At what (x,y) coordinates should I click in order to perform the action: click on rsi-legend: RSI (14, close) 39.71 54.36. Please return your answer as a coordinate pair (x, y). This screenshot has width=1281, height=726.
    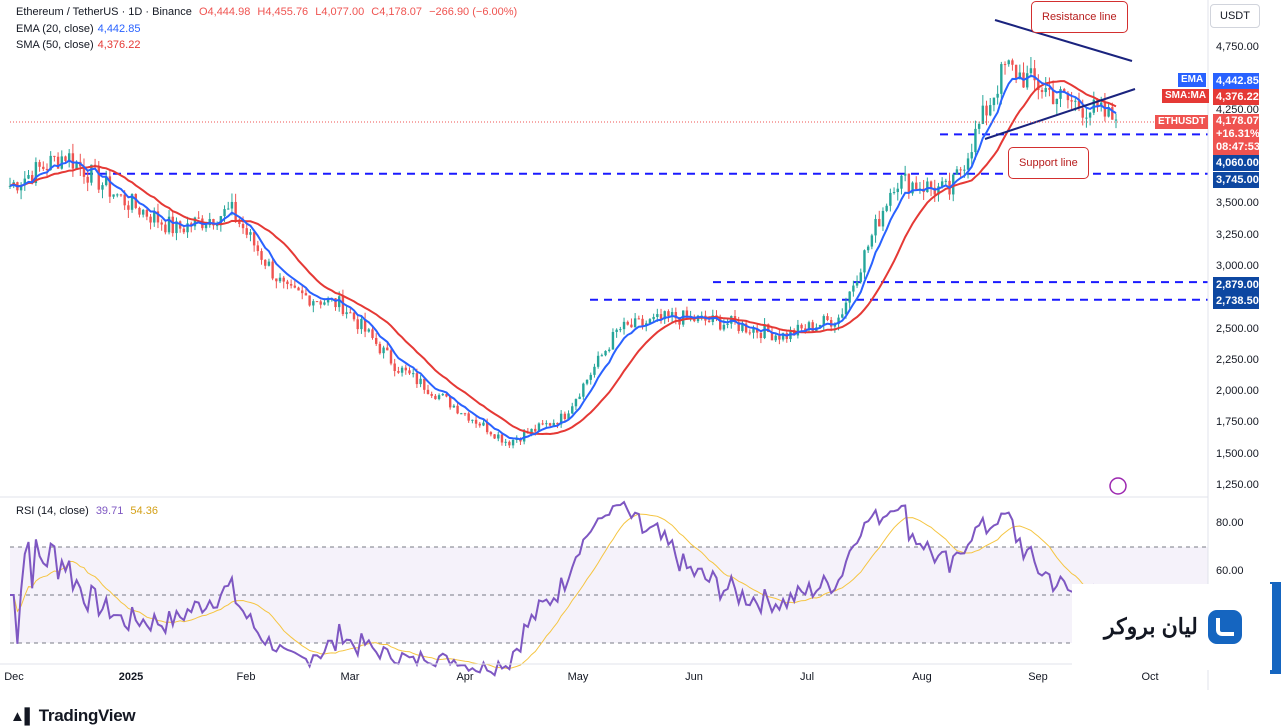
    Looking at the image, I should click on (87, 511).